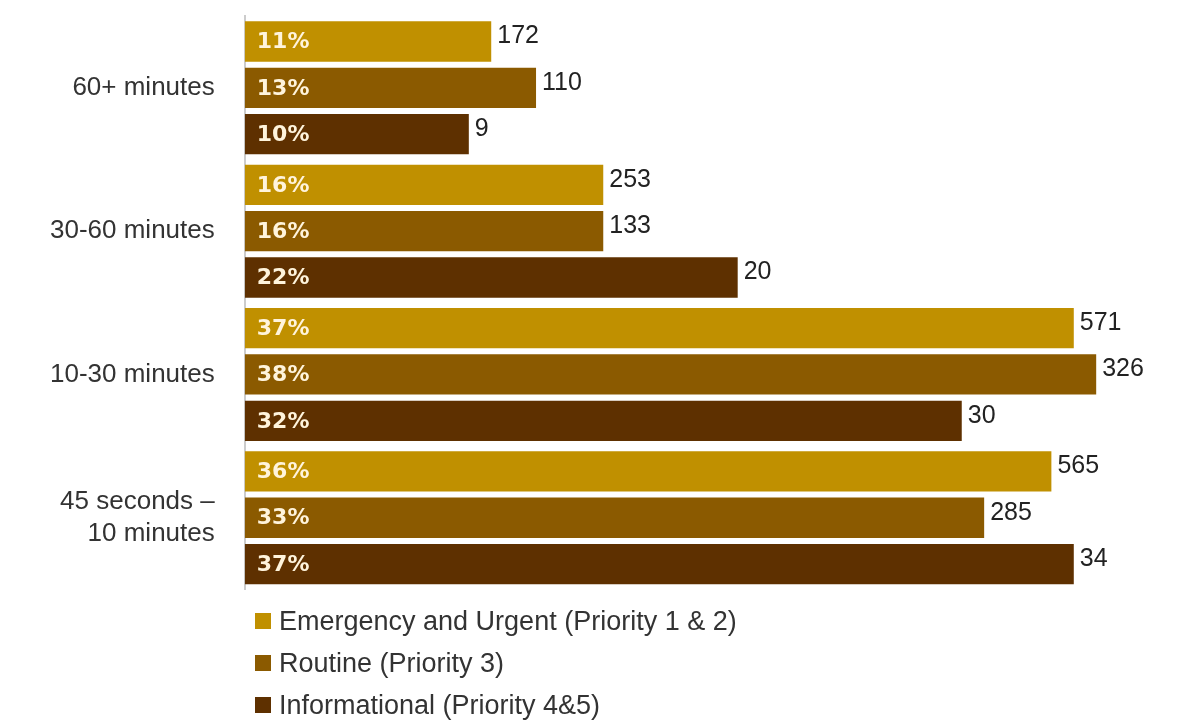 The height and width of the screenshot is (726, 1201). What do you see at coordinates (132, 229) in the screenshot?
I see `y-tick-label: 30-60 minutes` at bounding box center [132, 229].